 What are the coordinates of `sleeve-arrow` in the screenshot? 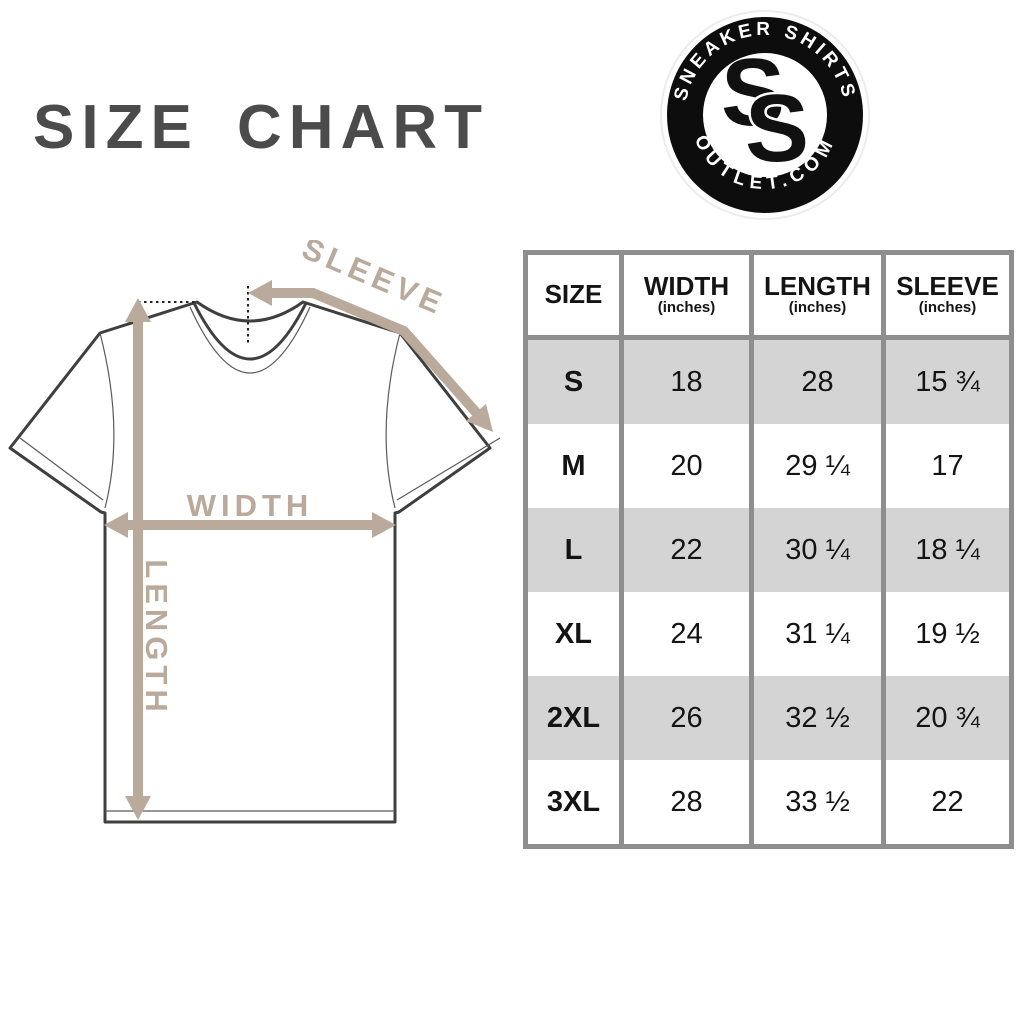 It's located at (370, 356).